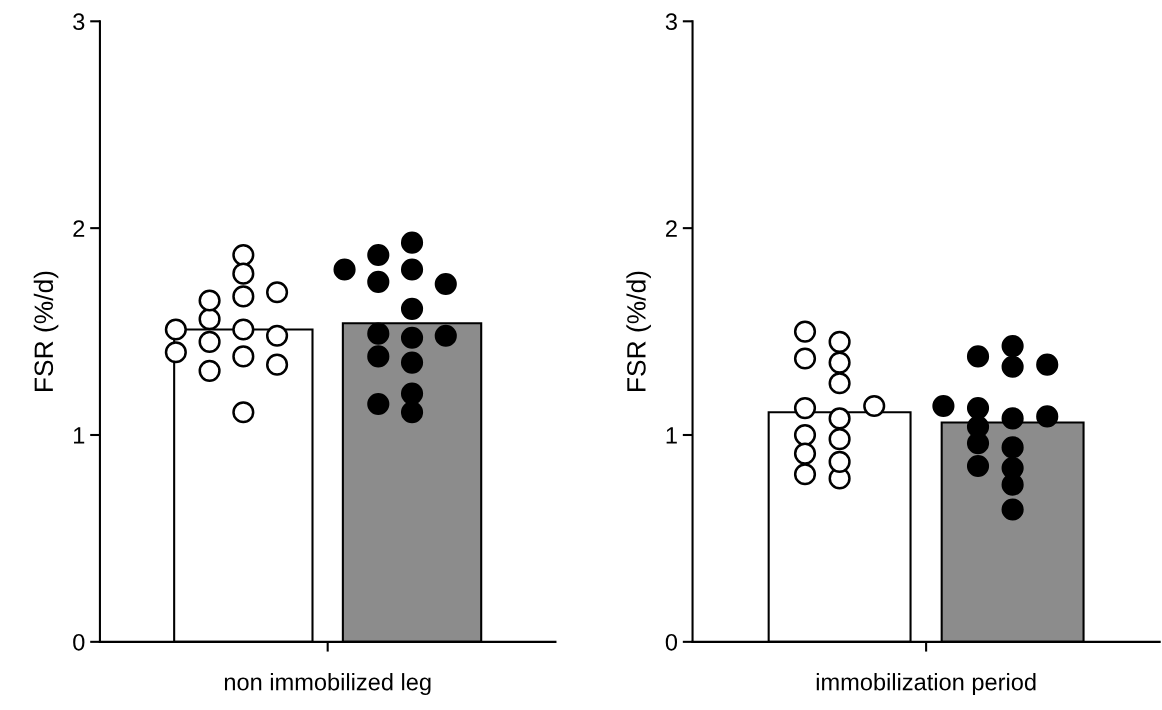  Describe the element at coordinates (327, 684) in the screenshot. I see `x-axis-title: non immobilized leg` at that location.